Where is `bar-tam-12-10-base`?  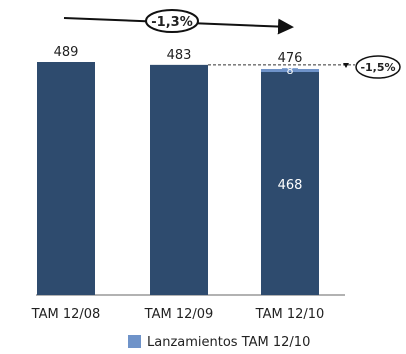
bar-tam-12-10-base is located at coordinates (290, 183).